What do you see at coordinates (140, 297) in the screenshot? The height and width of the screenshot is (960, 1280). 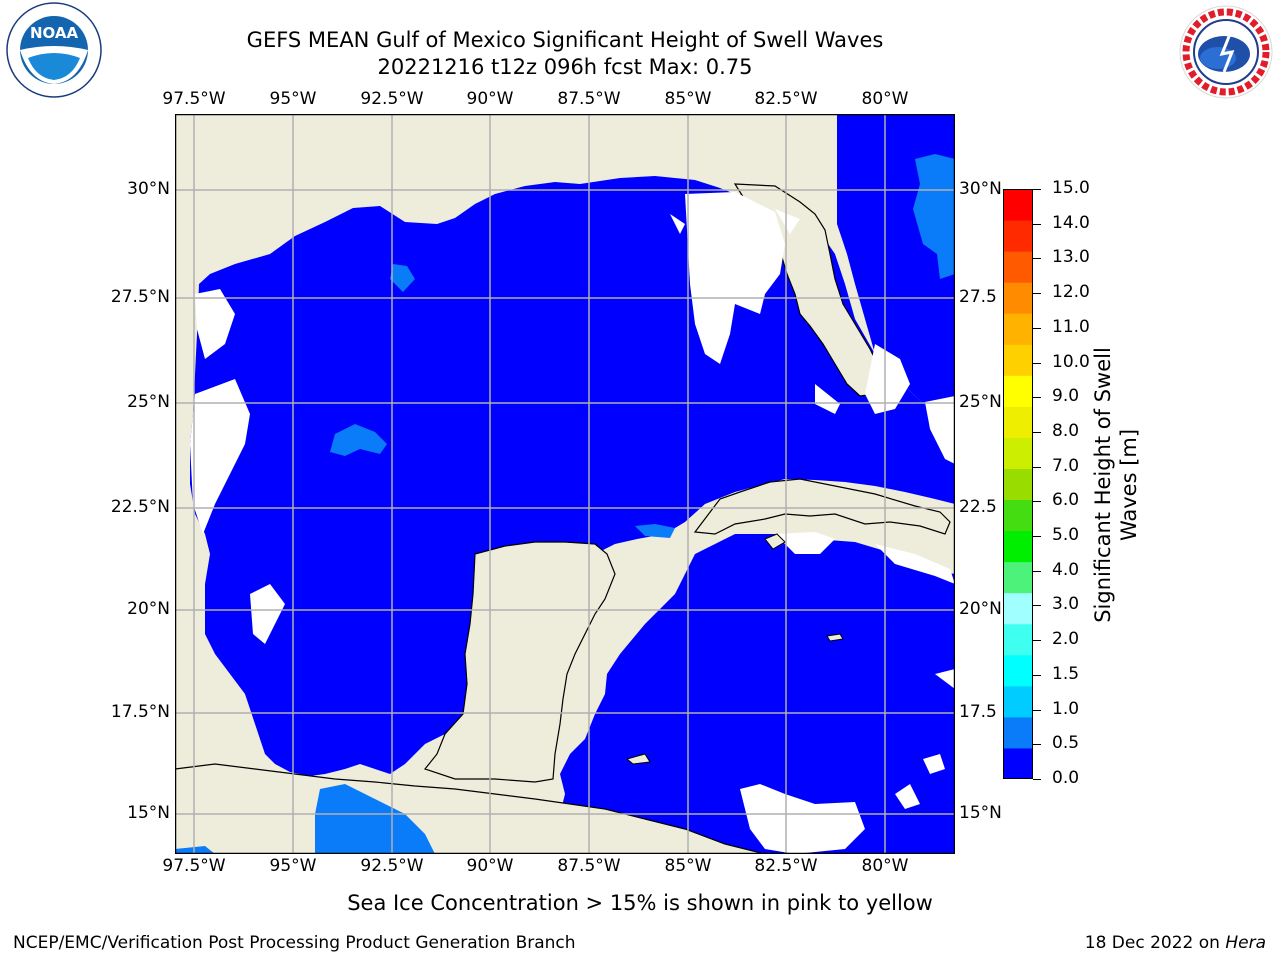 I see `lat-label-left: 27.5°N` at bounding box center [140, 297].